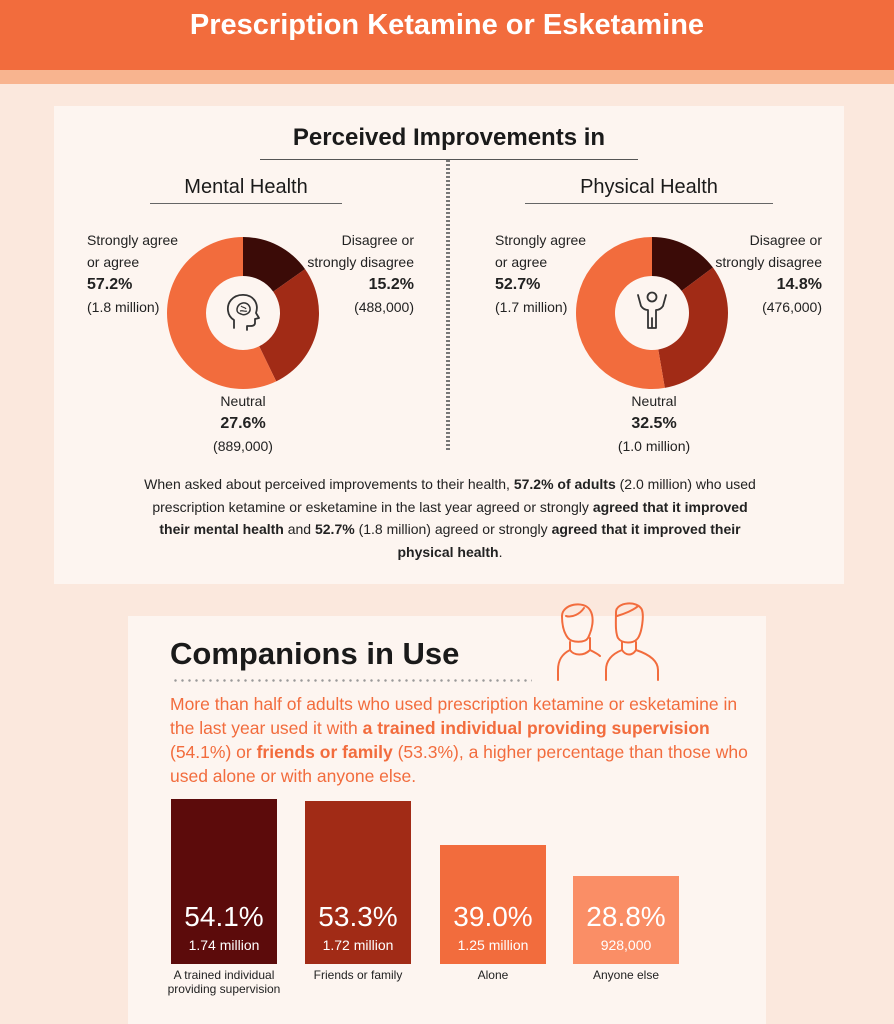  I want to click on bar-3: 39.0% 1.25 million, so click(493, 904).